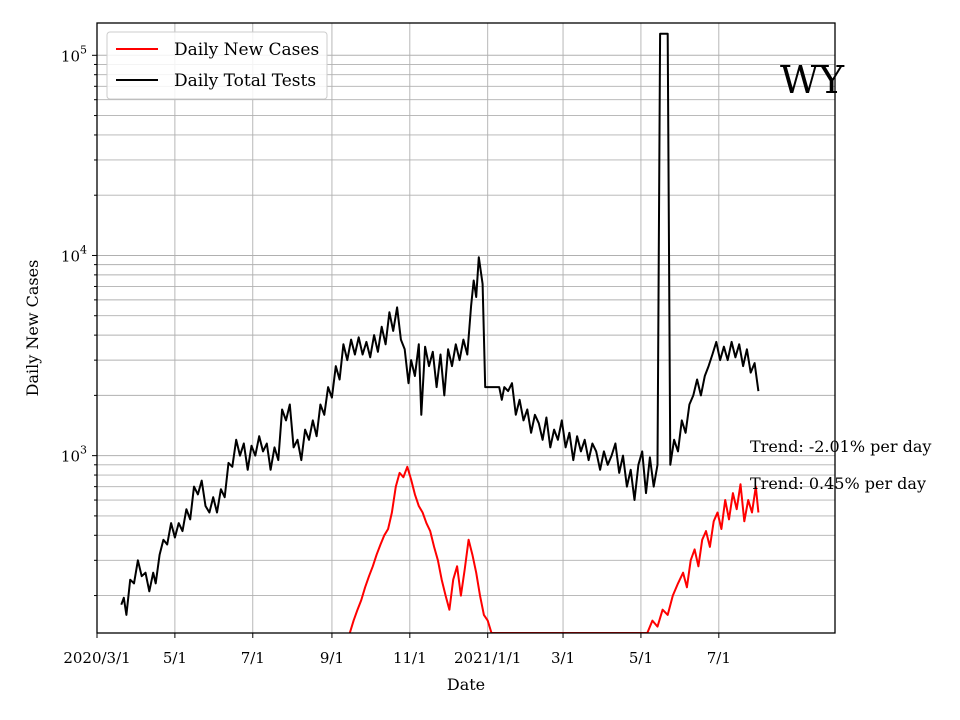  I want to click on x-axis: 2020/3/1 5/1 7/1 9/1 11/1 2021/1/1 3/1 5/1 7/1, so click(397, 650).